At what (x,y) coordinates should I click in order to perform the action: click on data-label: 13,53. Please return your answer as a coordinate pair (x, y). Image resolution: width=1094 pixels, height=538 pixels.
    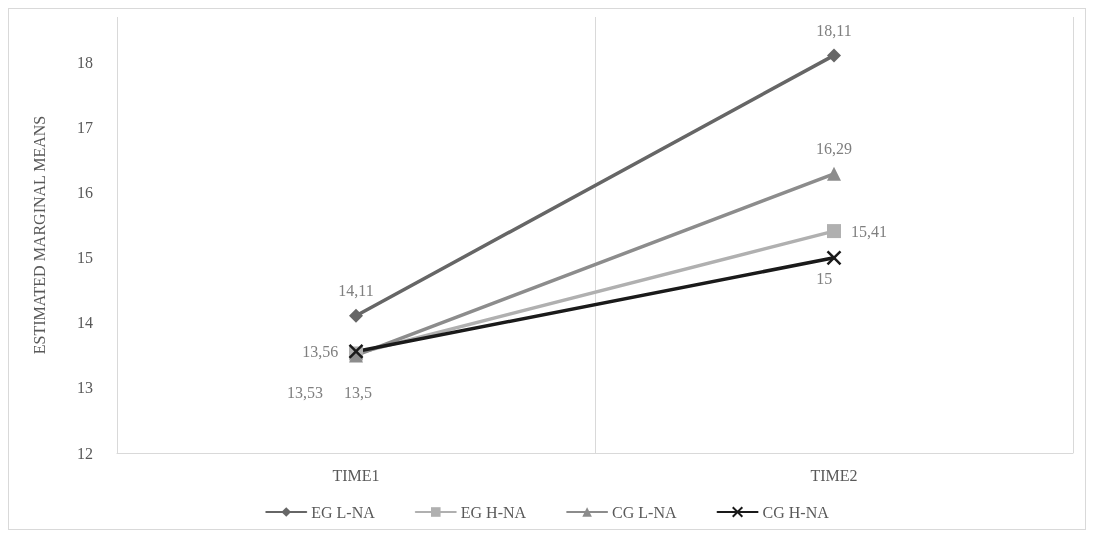
    Looking at the image, I should click on (305, 392).